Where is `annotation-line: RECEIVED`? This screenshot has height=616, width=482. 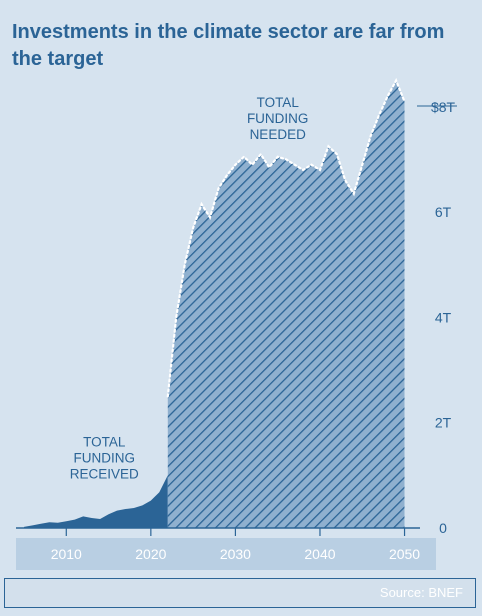
annotation-line: RECEIVED is located at coordinates (104, 473).